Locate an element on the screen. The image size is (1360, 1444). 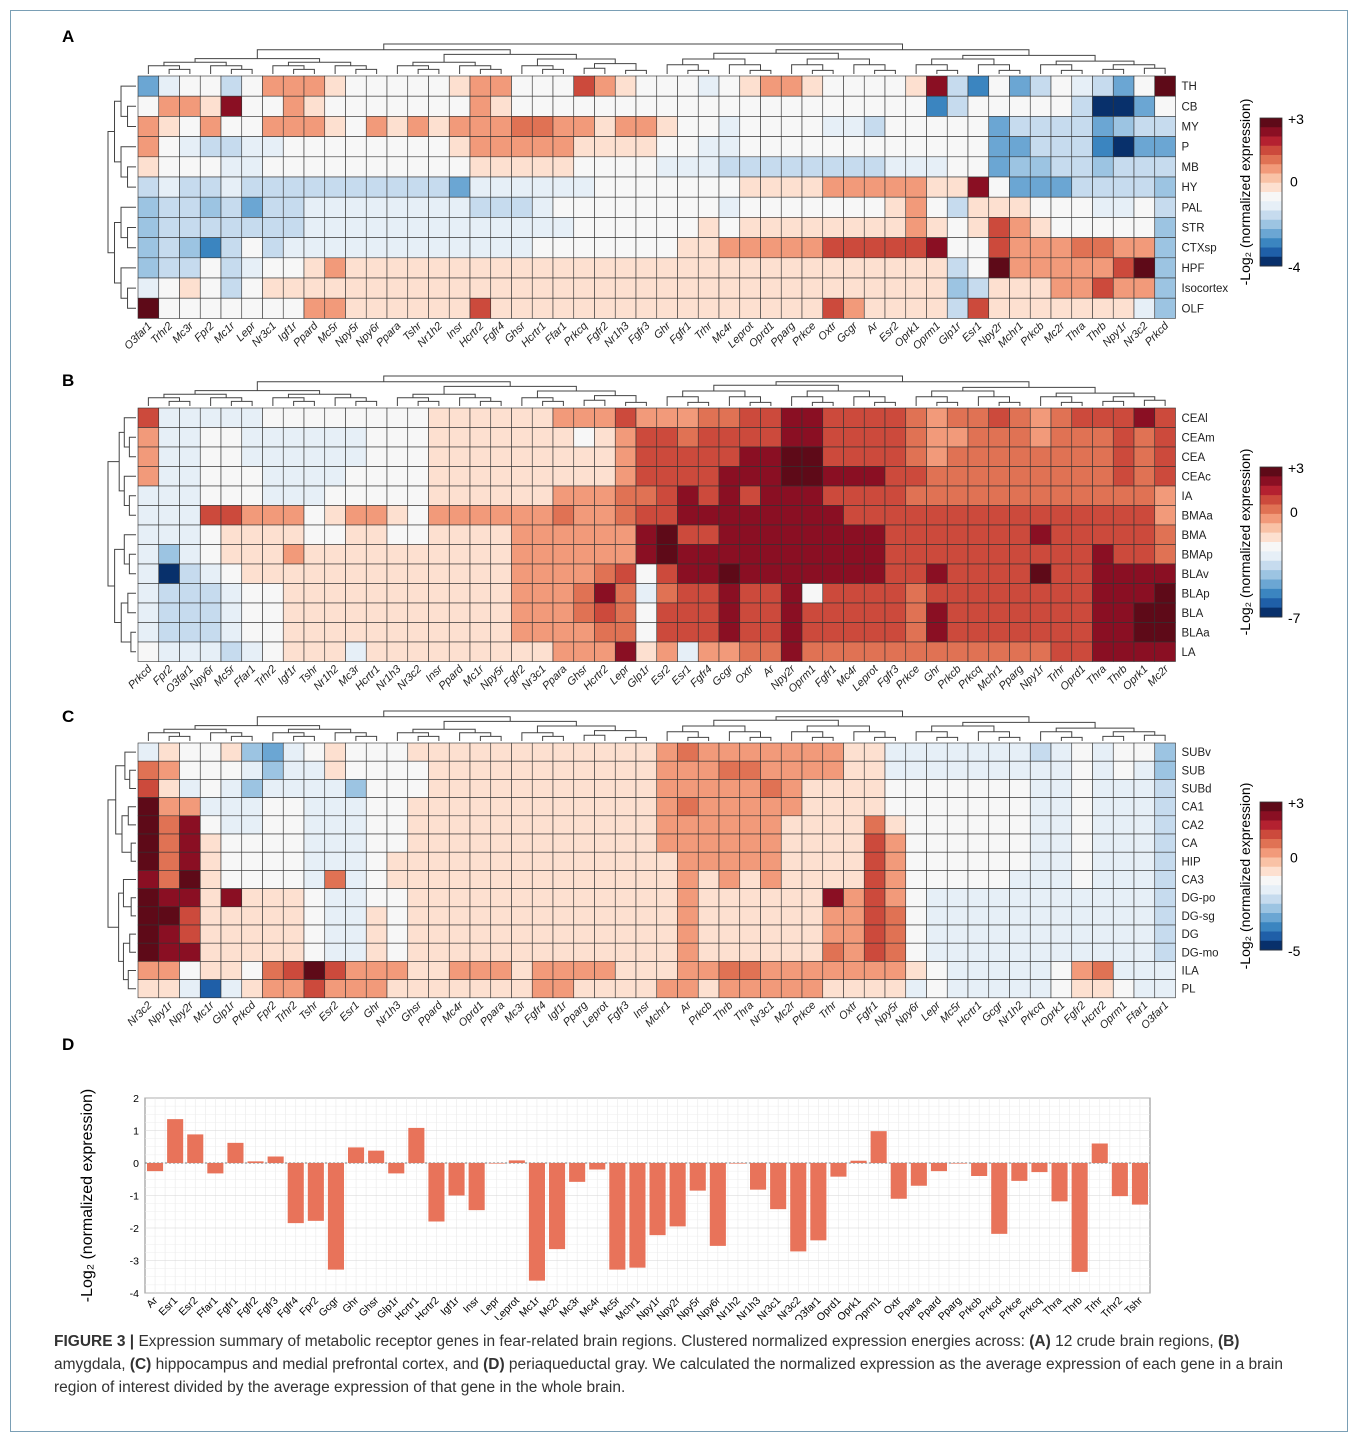
row-label: CEAl is located at coordinates (1195, 419).